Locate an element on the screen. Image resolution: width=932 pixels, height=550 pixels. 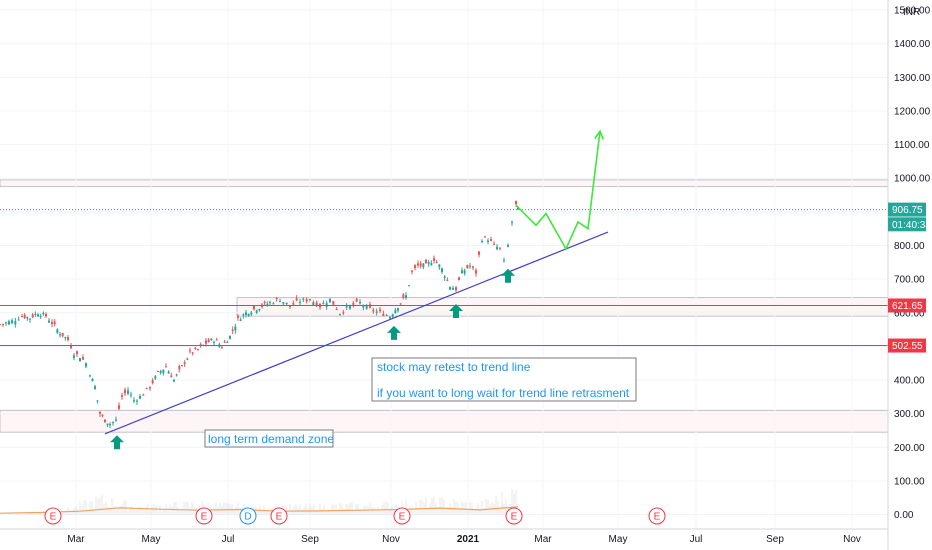
price-zone is located at coordinates (562, 307).